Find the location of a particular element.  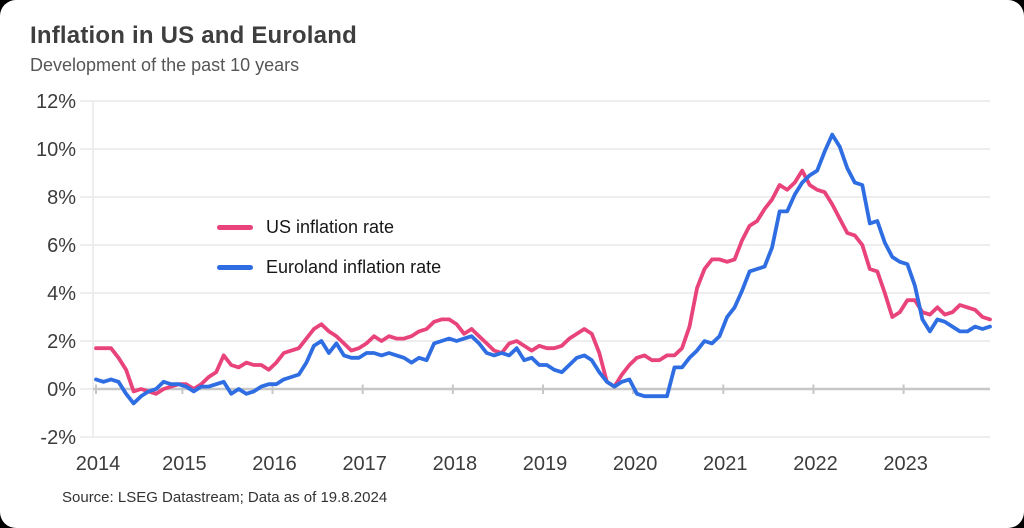

legend-label-us: US inflation rate is located at coordinates (330, 226).